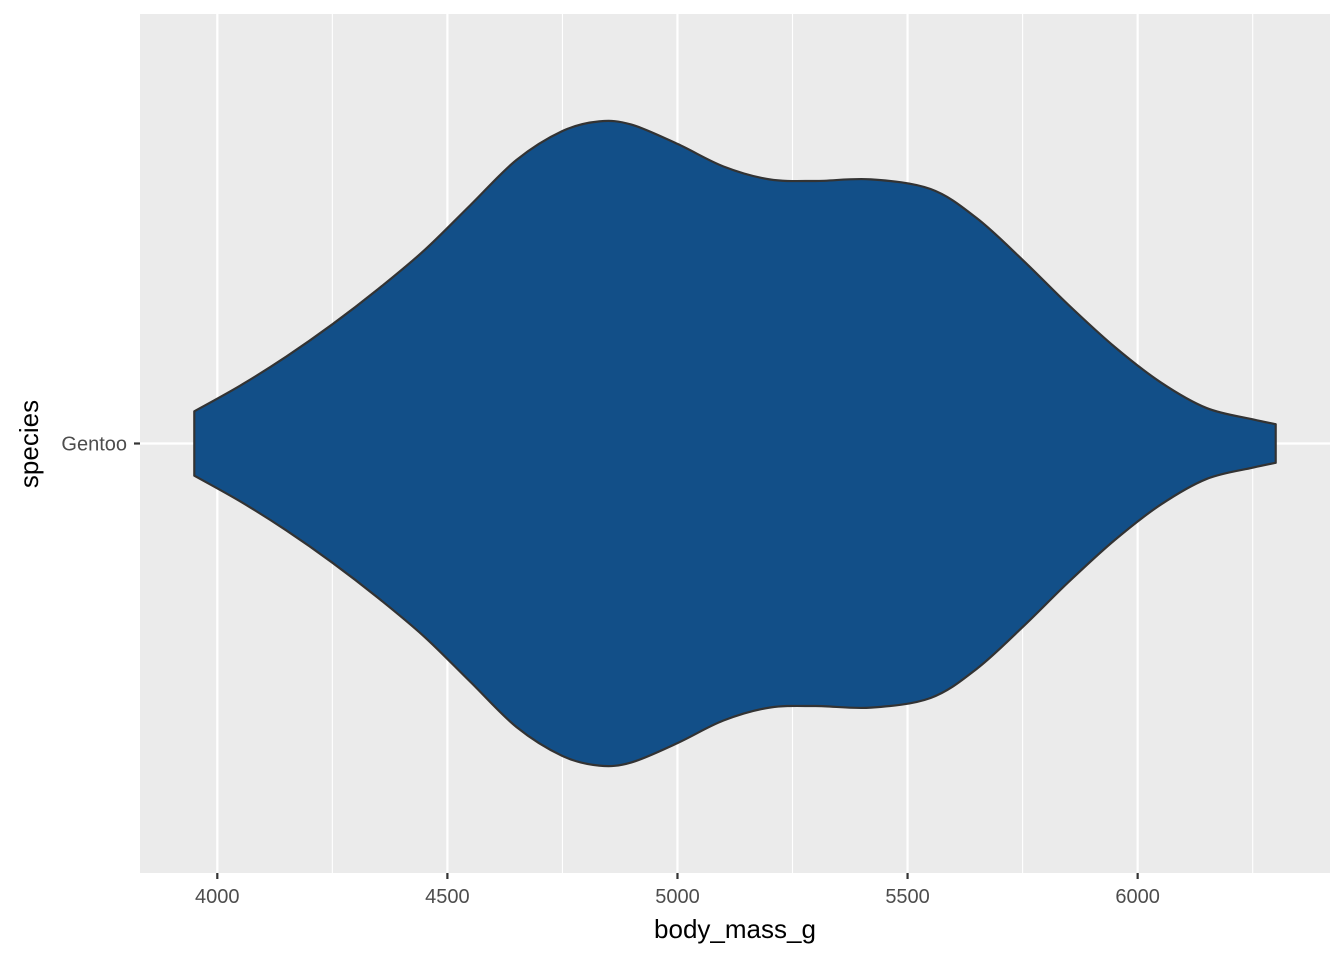 The image size is (1344, 960). Describe the element at coordinates (1137, 897) in the screenshot. I see `x-tick-label: 6000` at that location.